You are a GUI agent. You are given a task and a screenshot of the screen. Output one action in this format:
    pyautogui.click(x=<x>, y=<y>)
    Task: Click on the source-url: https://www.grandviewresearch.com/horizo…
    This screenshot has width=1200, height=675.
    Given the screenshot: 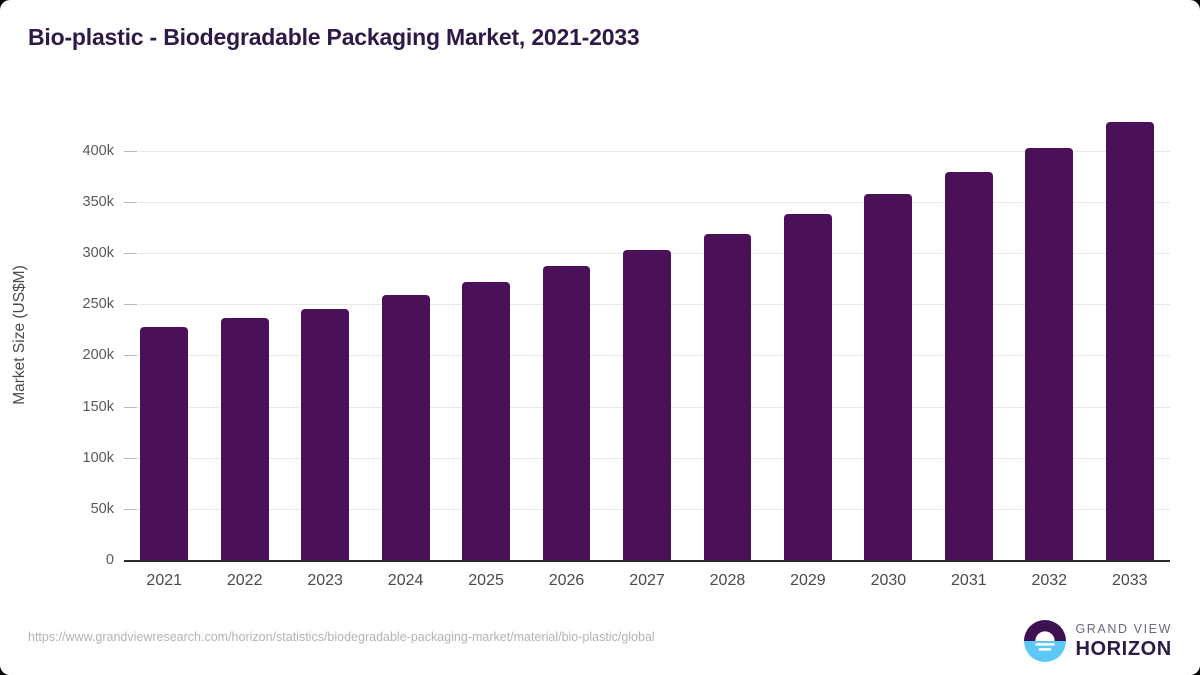 What is the action you would take?
    pyautogui.click(x=341, y=637)
    